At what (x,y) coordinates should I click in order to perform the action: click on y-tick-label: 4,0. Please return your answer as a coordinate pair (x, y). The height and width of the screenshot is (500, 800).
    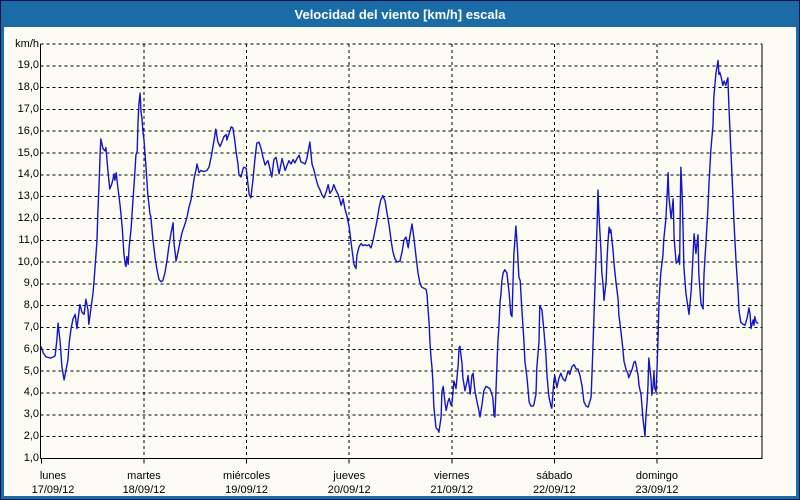
    Looking at the image, I should click on (31, 392).